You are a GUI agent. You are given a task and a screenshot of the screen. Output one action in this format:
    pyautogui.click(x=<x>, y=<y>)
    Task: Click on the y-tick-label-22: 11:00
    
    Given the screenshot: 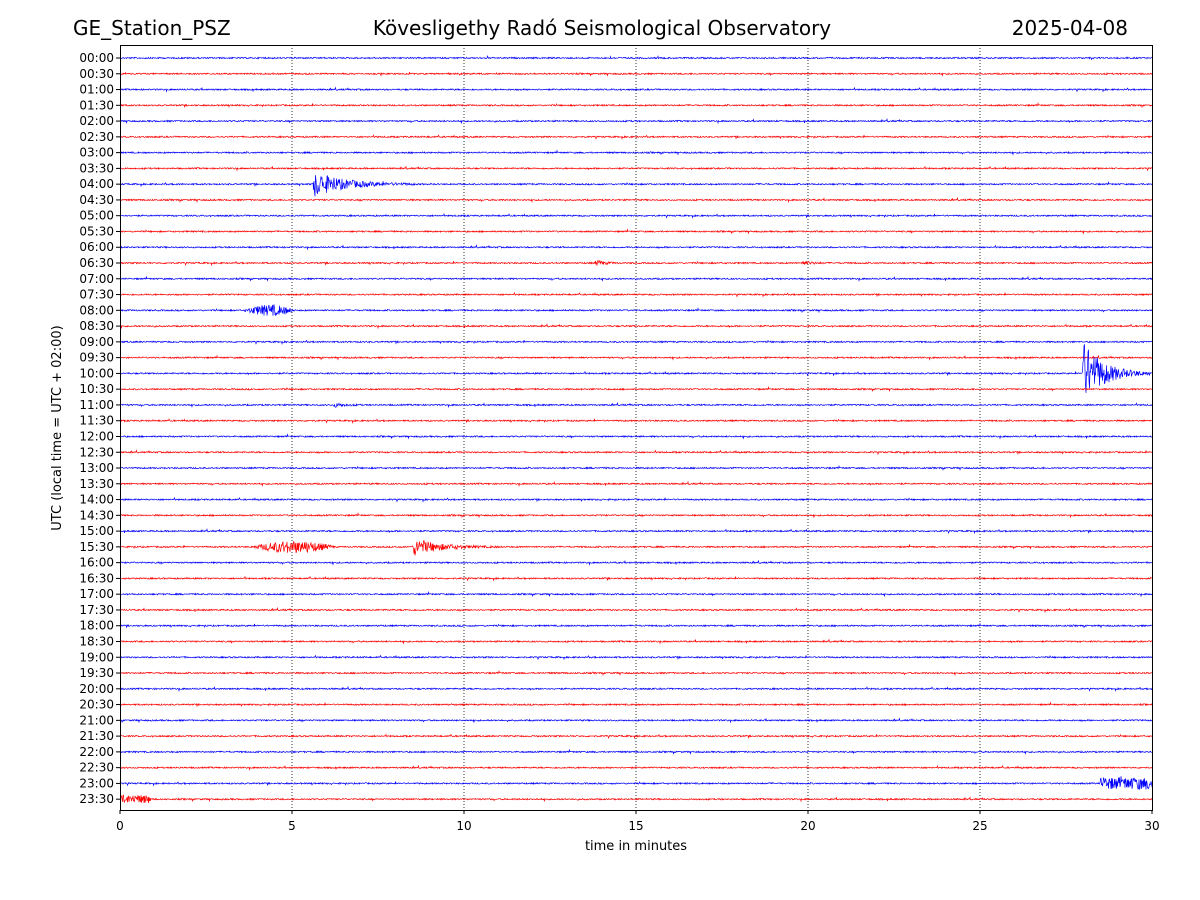 What is the action you would take?
    pyautogui.click(x=96, y=405)
    